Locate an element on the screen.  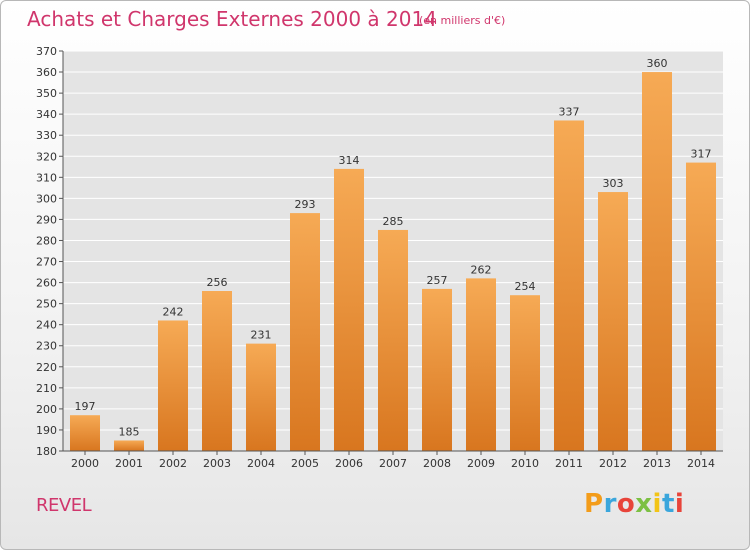
x-tick-label: 2014 is located at coordinates (701, 463).